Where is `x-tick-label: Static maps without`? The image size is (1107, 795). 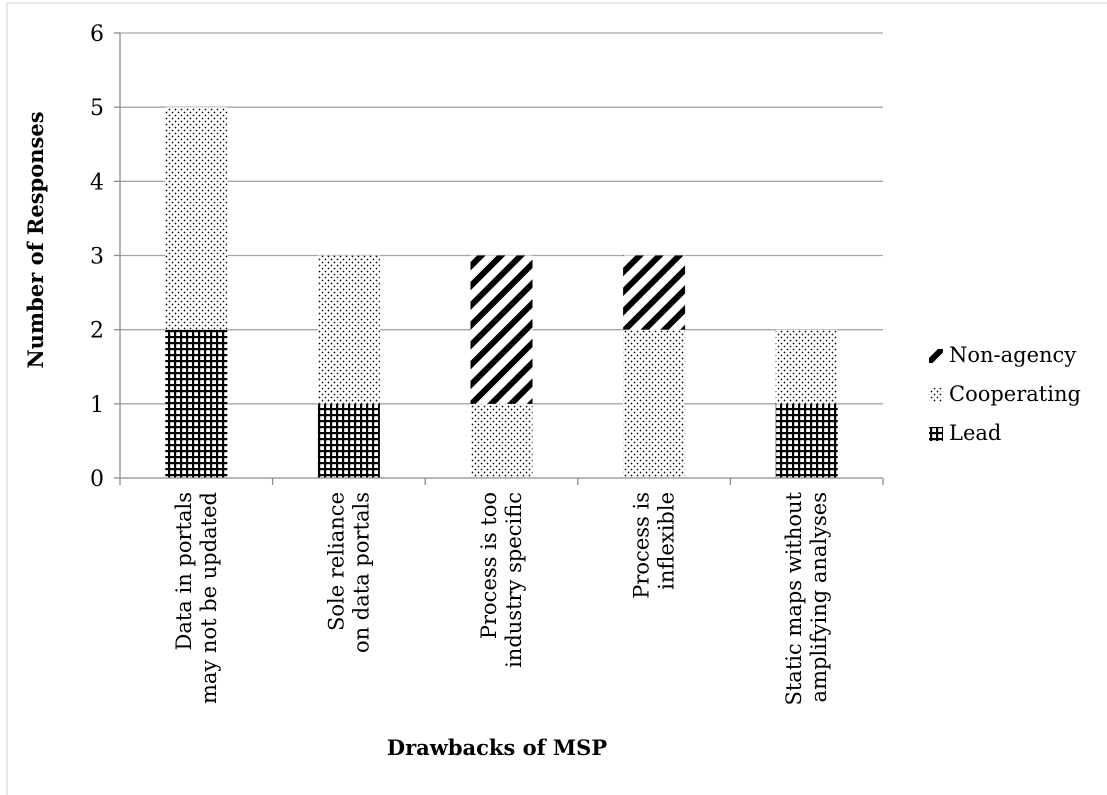 x-tick-label: Static maps without is located at coordinates (794, 598).